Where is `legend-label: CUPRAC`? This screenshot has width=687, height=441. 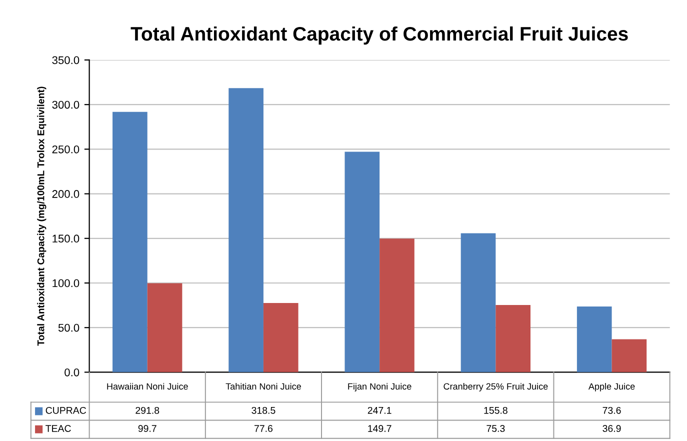 legend-label: CUPRAC is located at coordinates (66, 410).